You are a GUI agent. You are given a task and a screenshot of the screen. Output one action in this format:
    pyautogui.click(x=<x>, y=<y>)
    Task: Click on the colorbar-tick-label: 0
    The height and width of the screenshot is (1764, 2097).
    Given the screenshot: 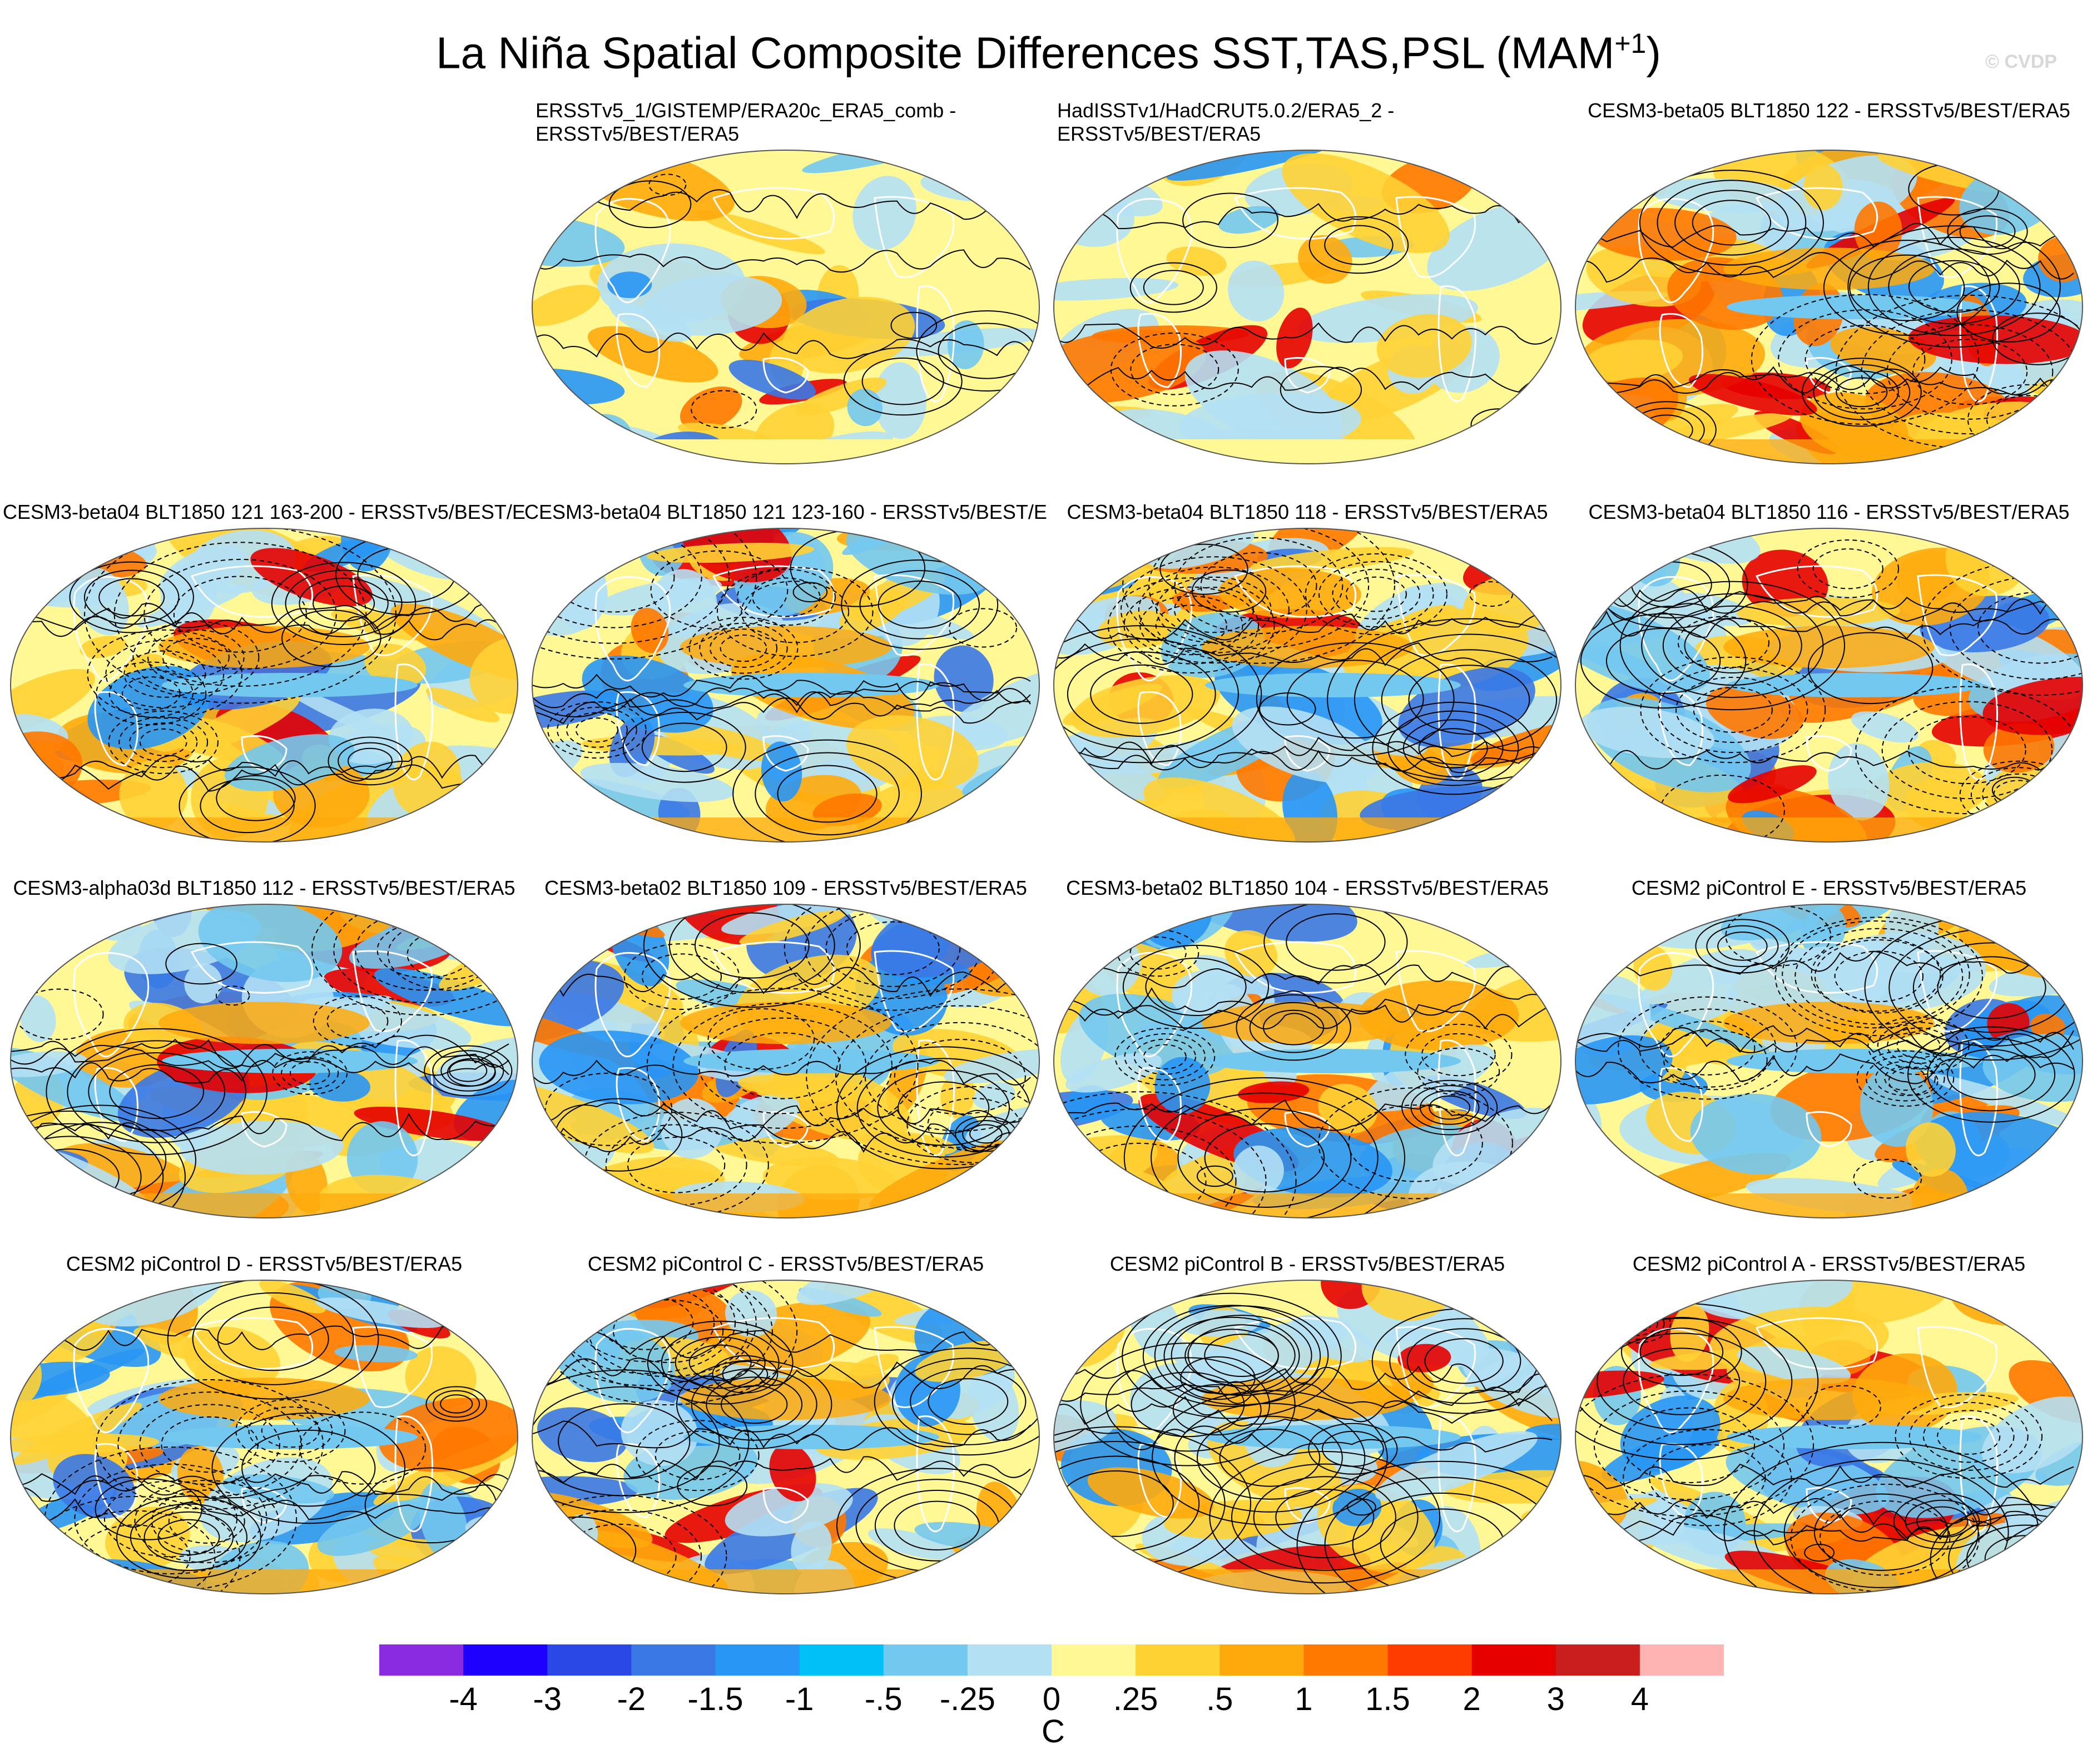 What is the action you would take?
    pyautogui.click(x=1051, y=1699)
    